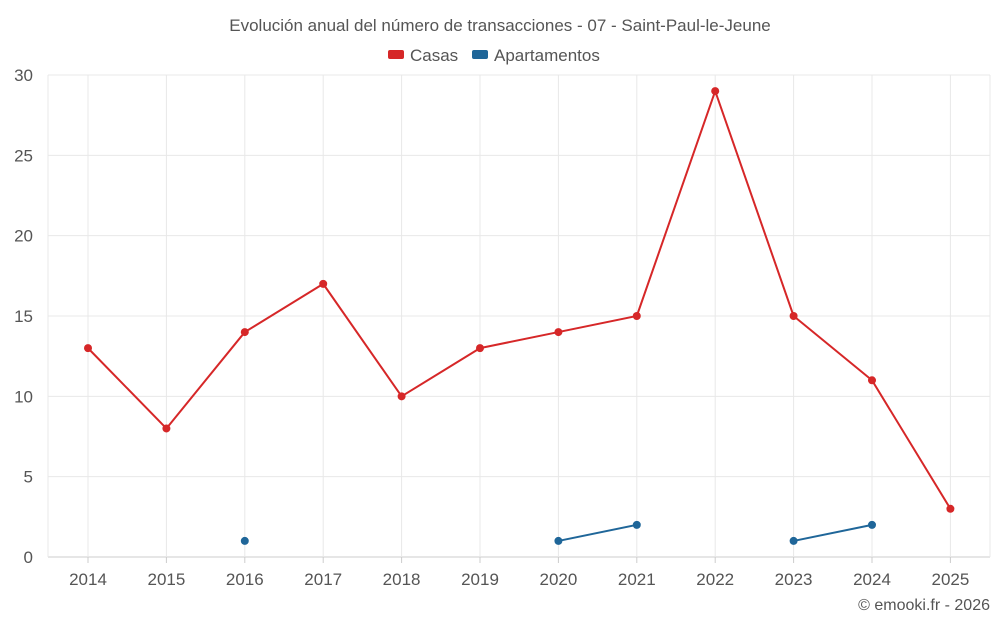 The image size is (1000, 625). Describe the element at coordinates (950, 579) in the screenshot. I see `x-tick-label-2025: 2025` at that location.